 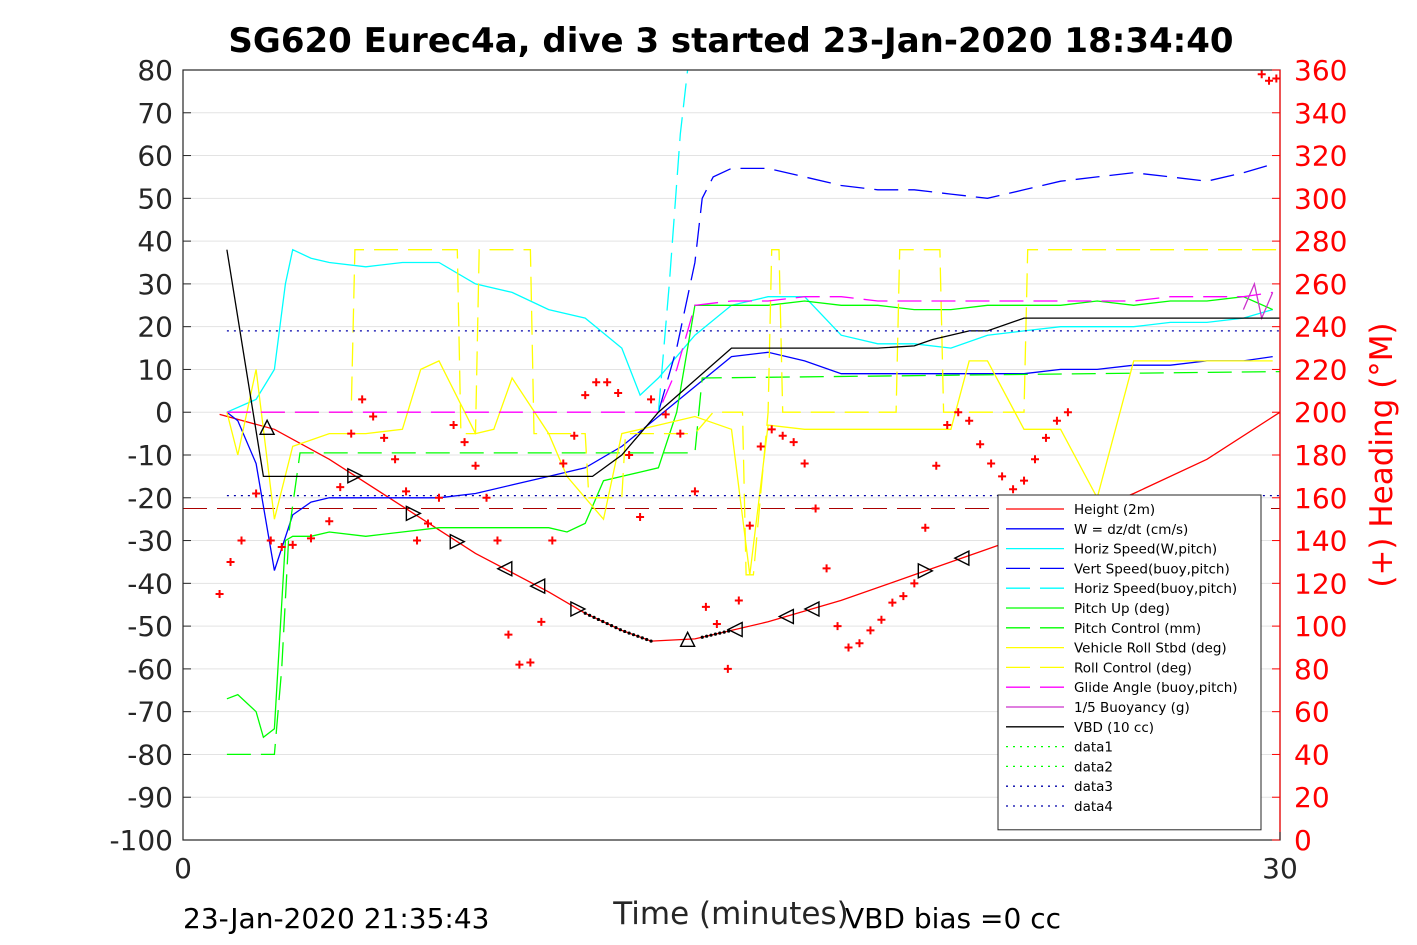 I want to click on legend-label: VBD (10 cc), so click(x=1114, y=728).